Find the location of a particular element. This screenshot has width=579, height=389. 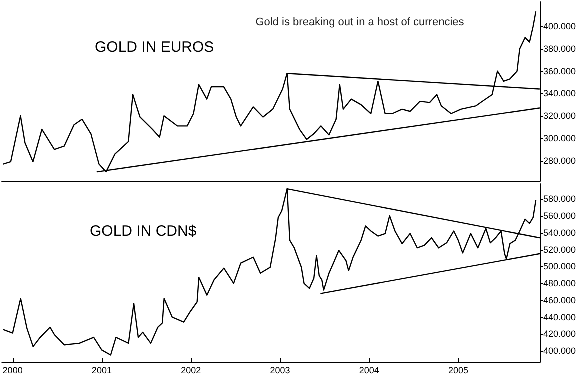

x-tick-label: 2005 is located at coordinates (458, 371).